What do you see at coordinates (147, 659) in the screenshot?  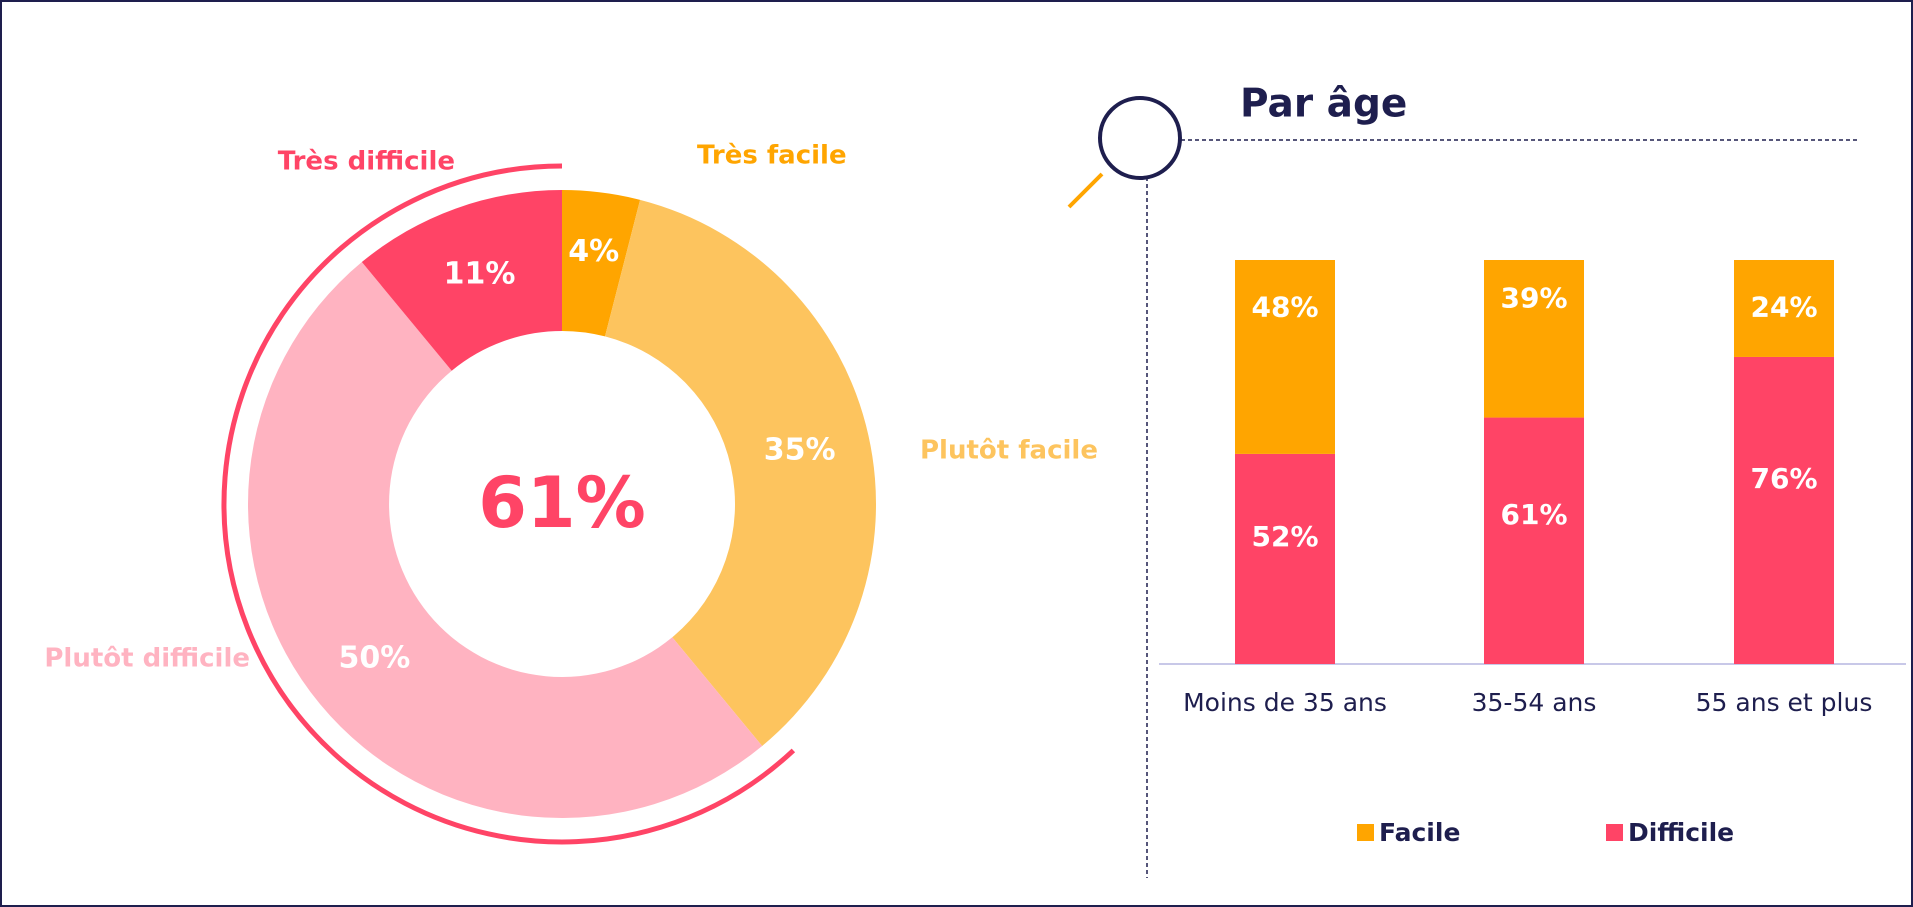 I see `slice-category-label: Plutôt difficile` at bounding box center [147, 659].